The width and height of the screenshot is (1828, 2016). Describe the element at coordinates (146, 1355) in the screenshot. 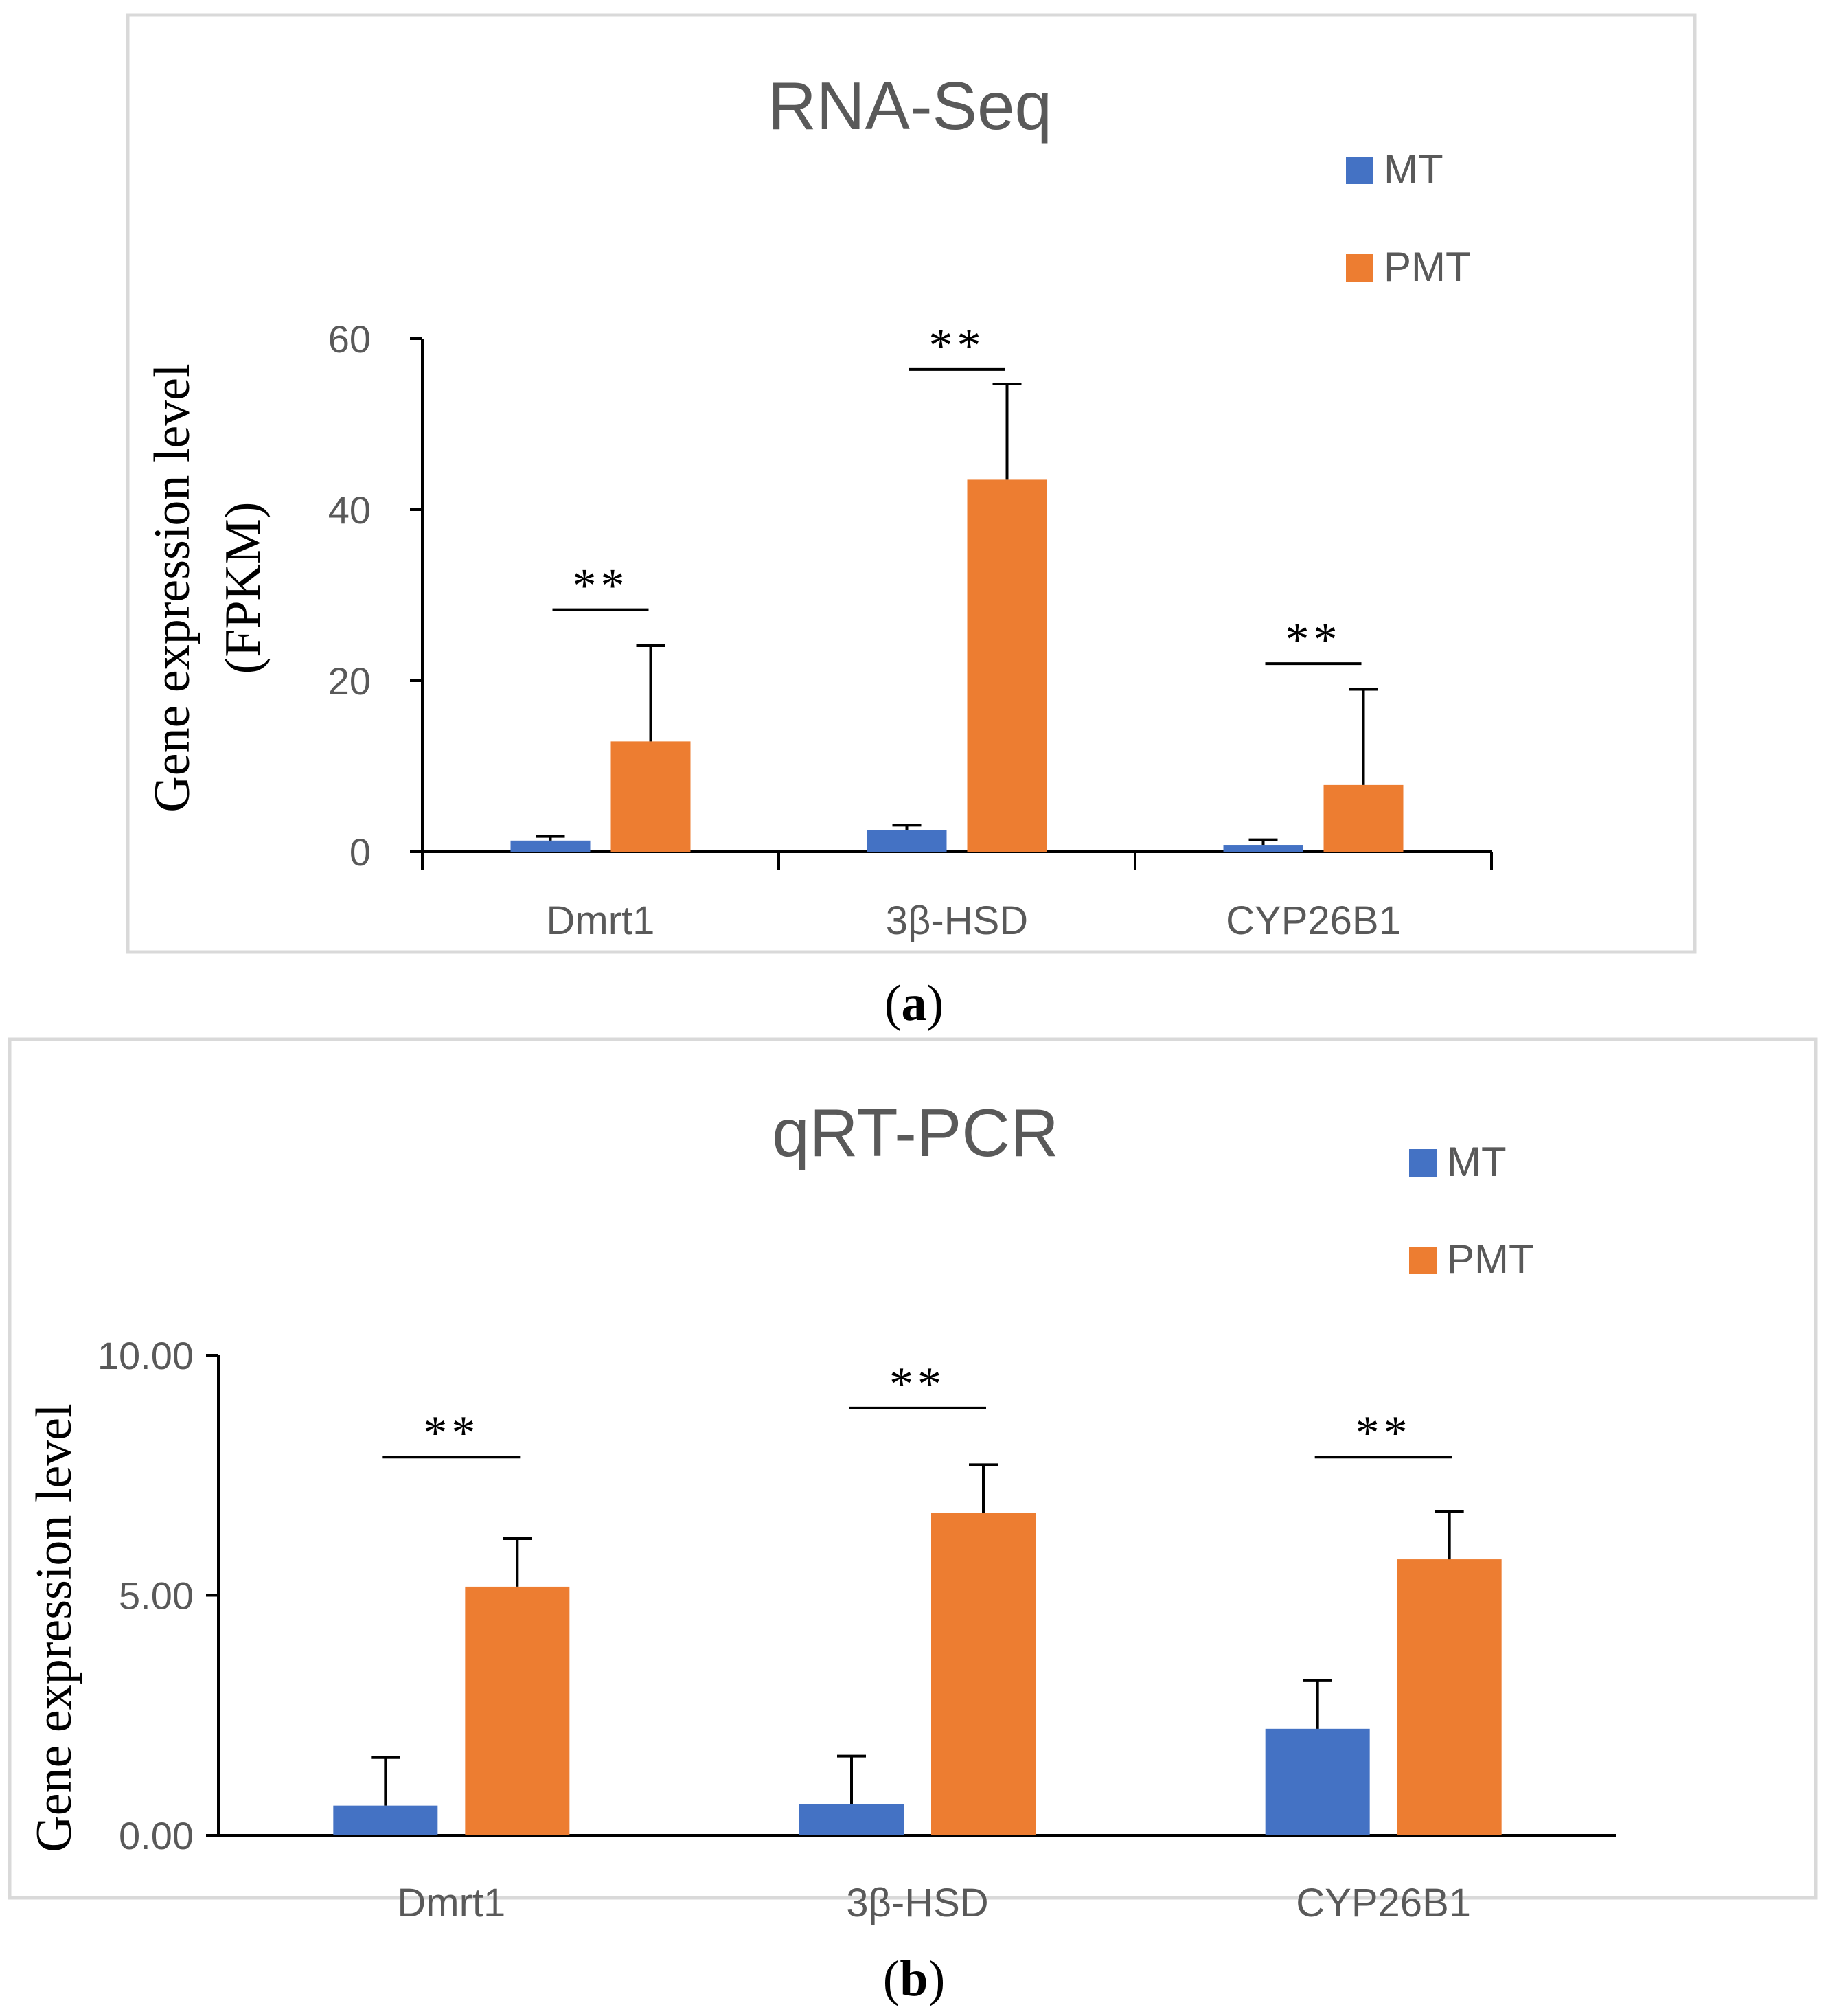

I see `y-tick-label: 10.00` at that location.